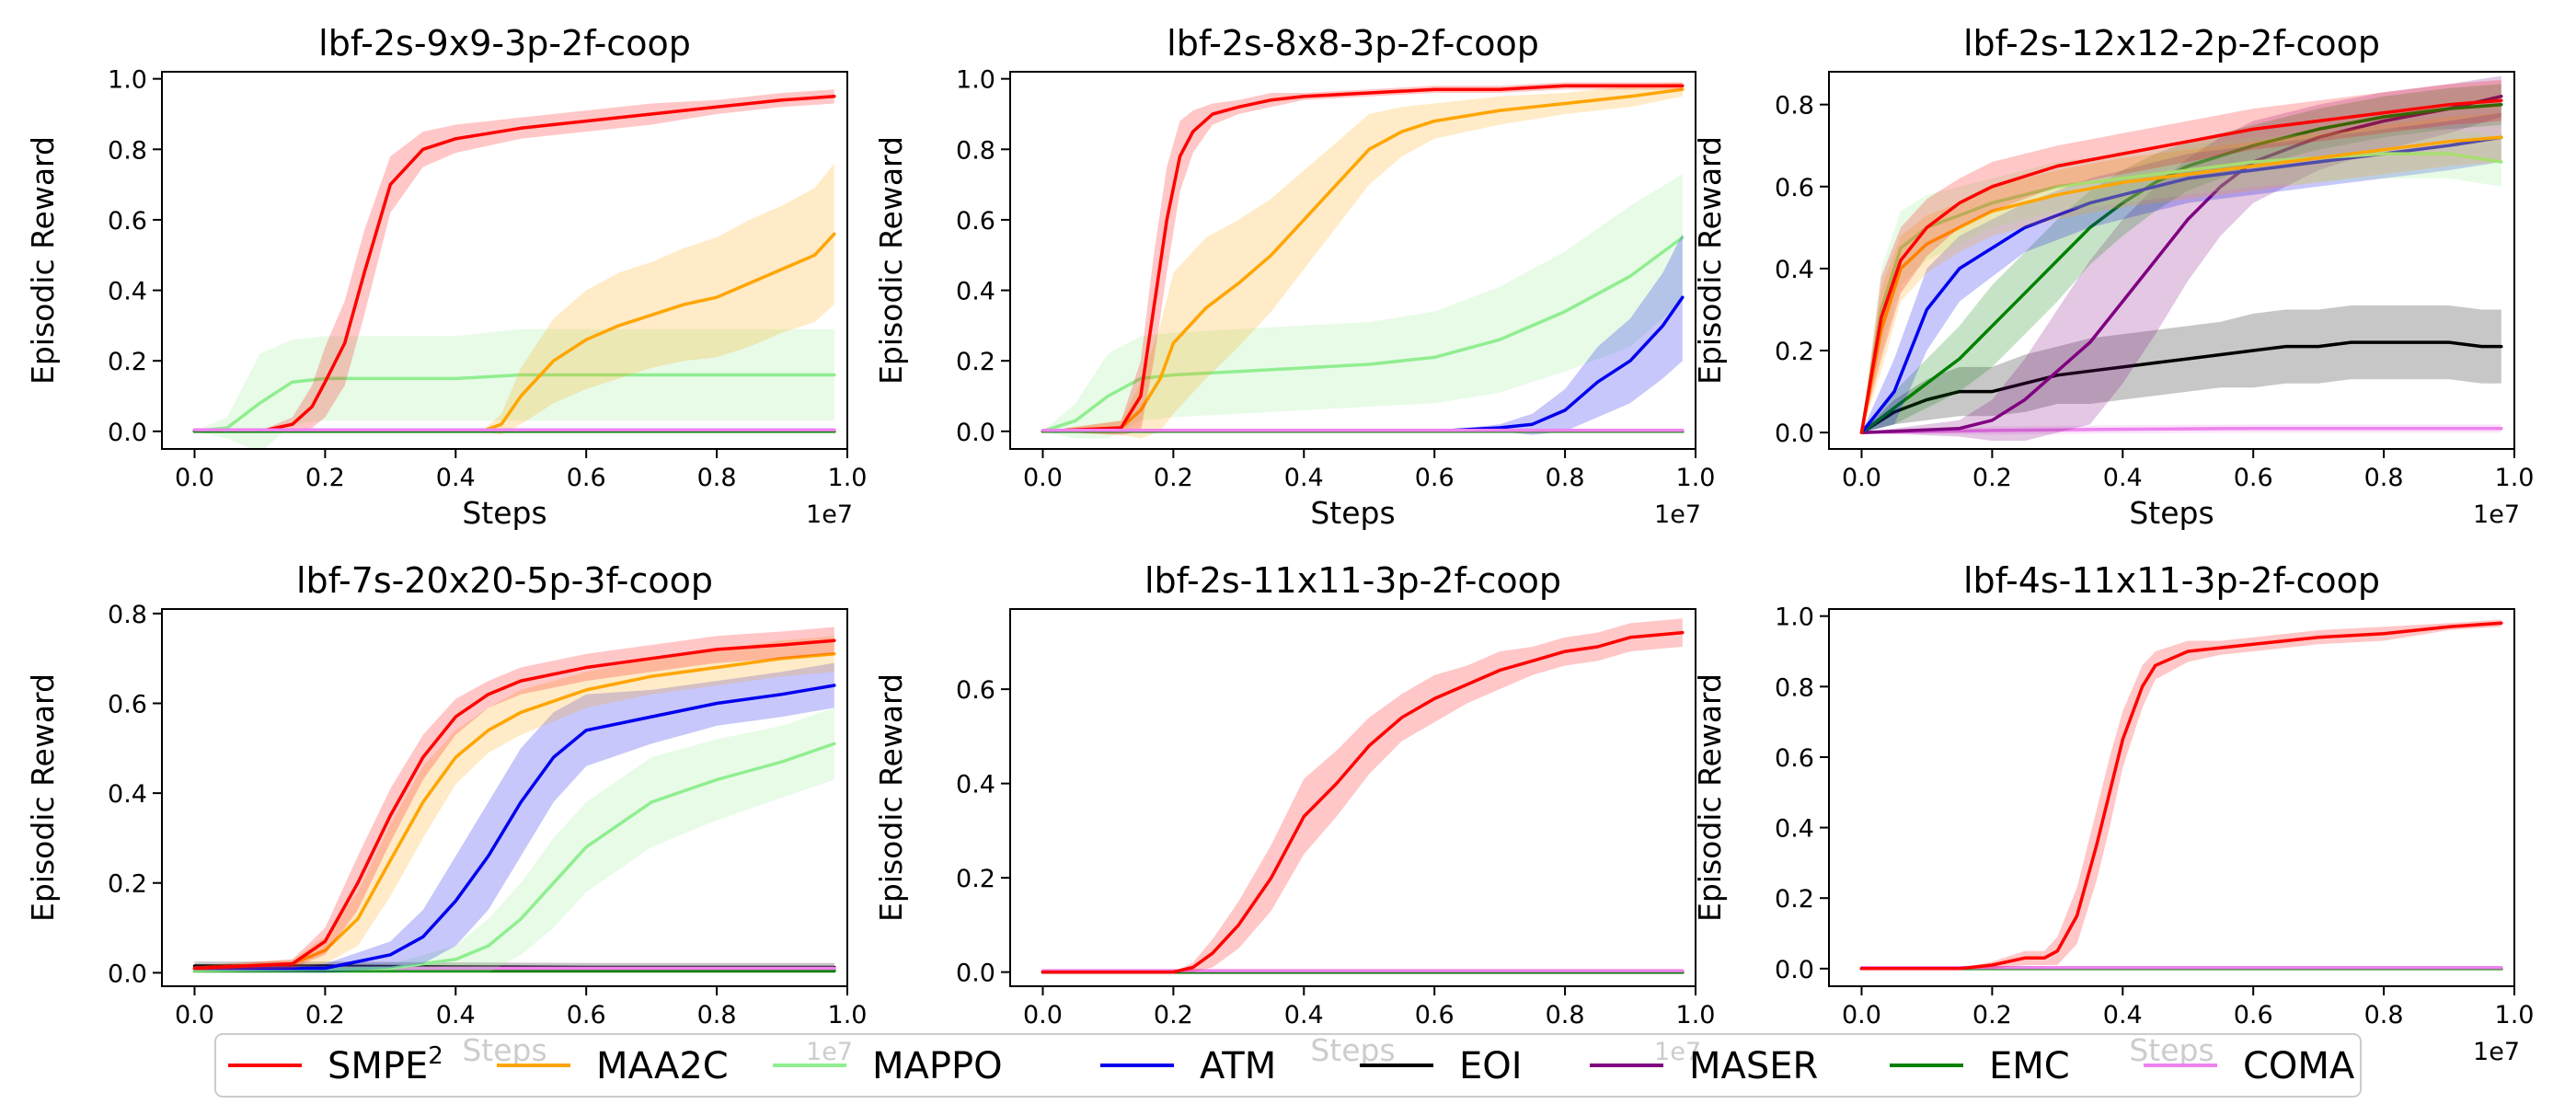  I want to click on series-line-maser, so click(2181, 264).